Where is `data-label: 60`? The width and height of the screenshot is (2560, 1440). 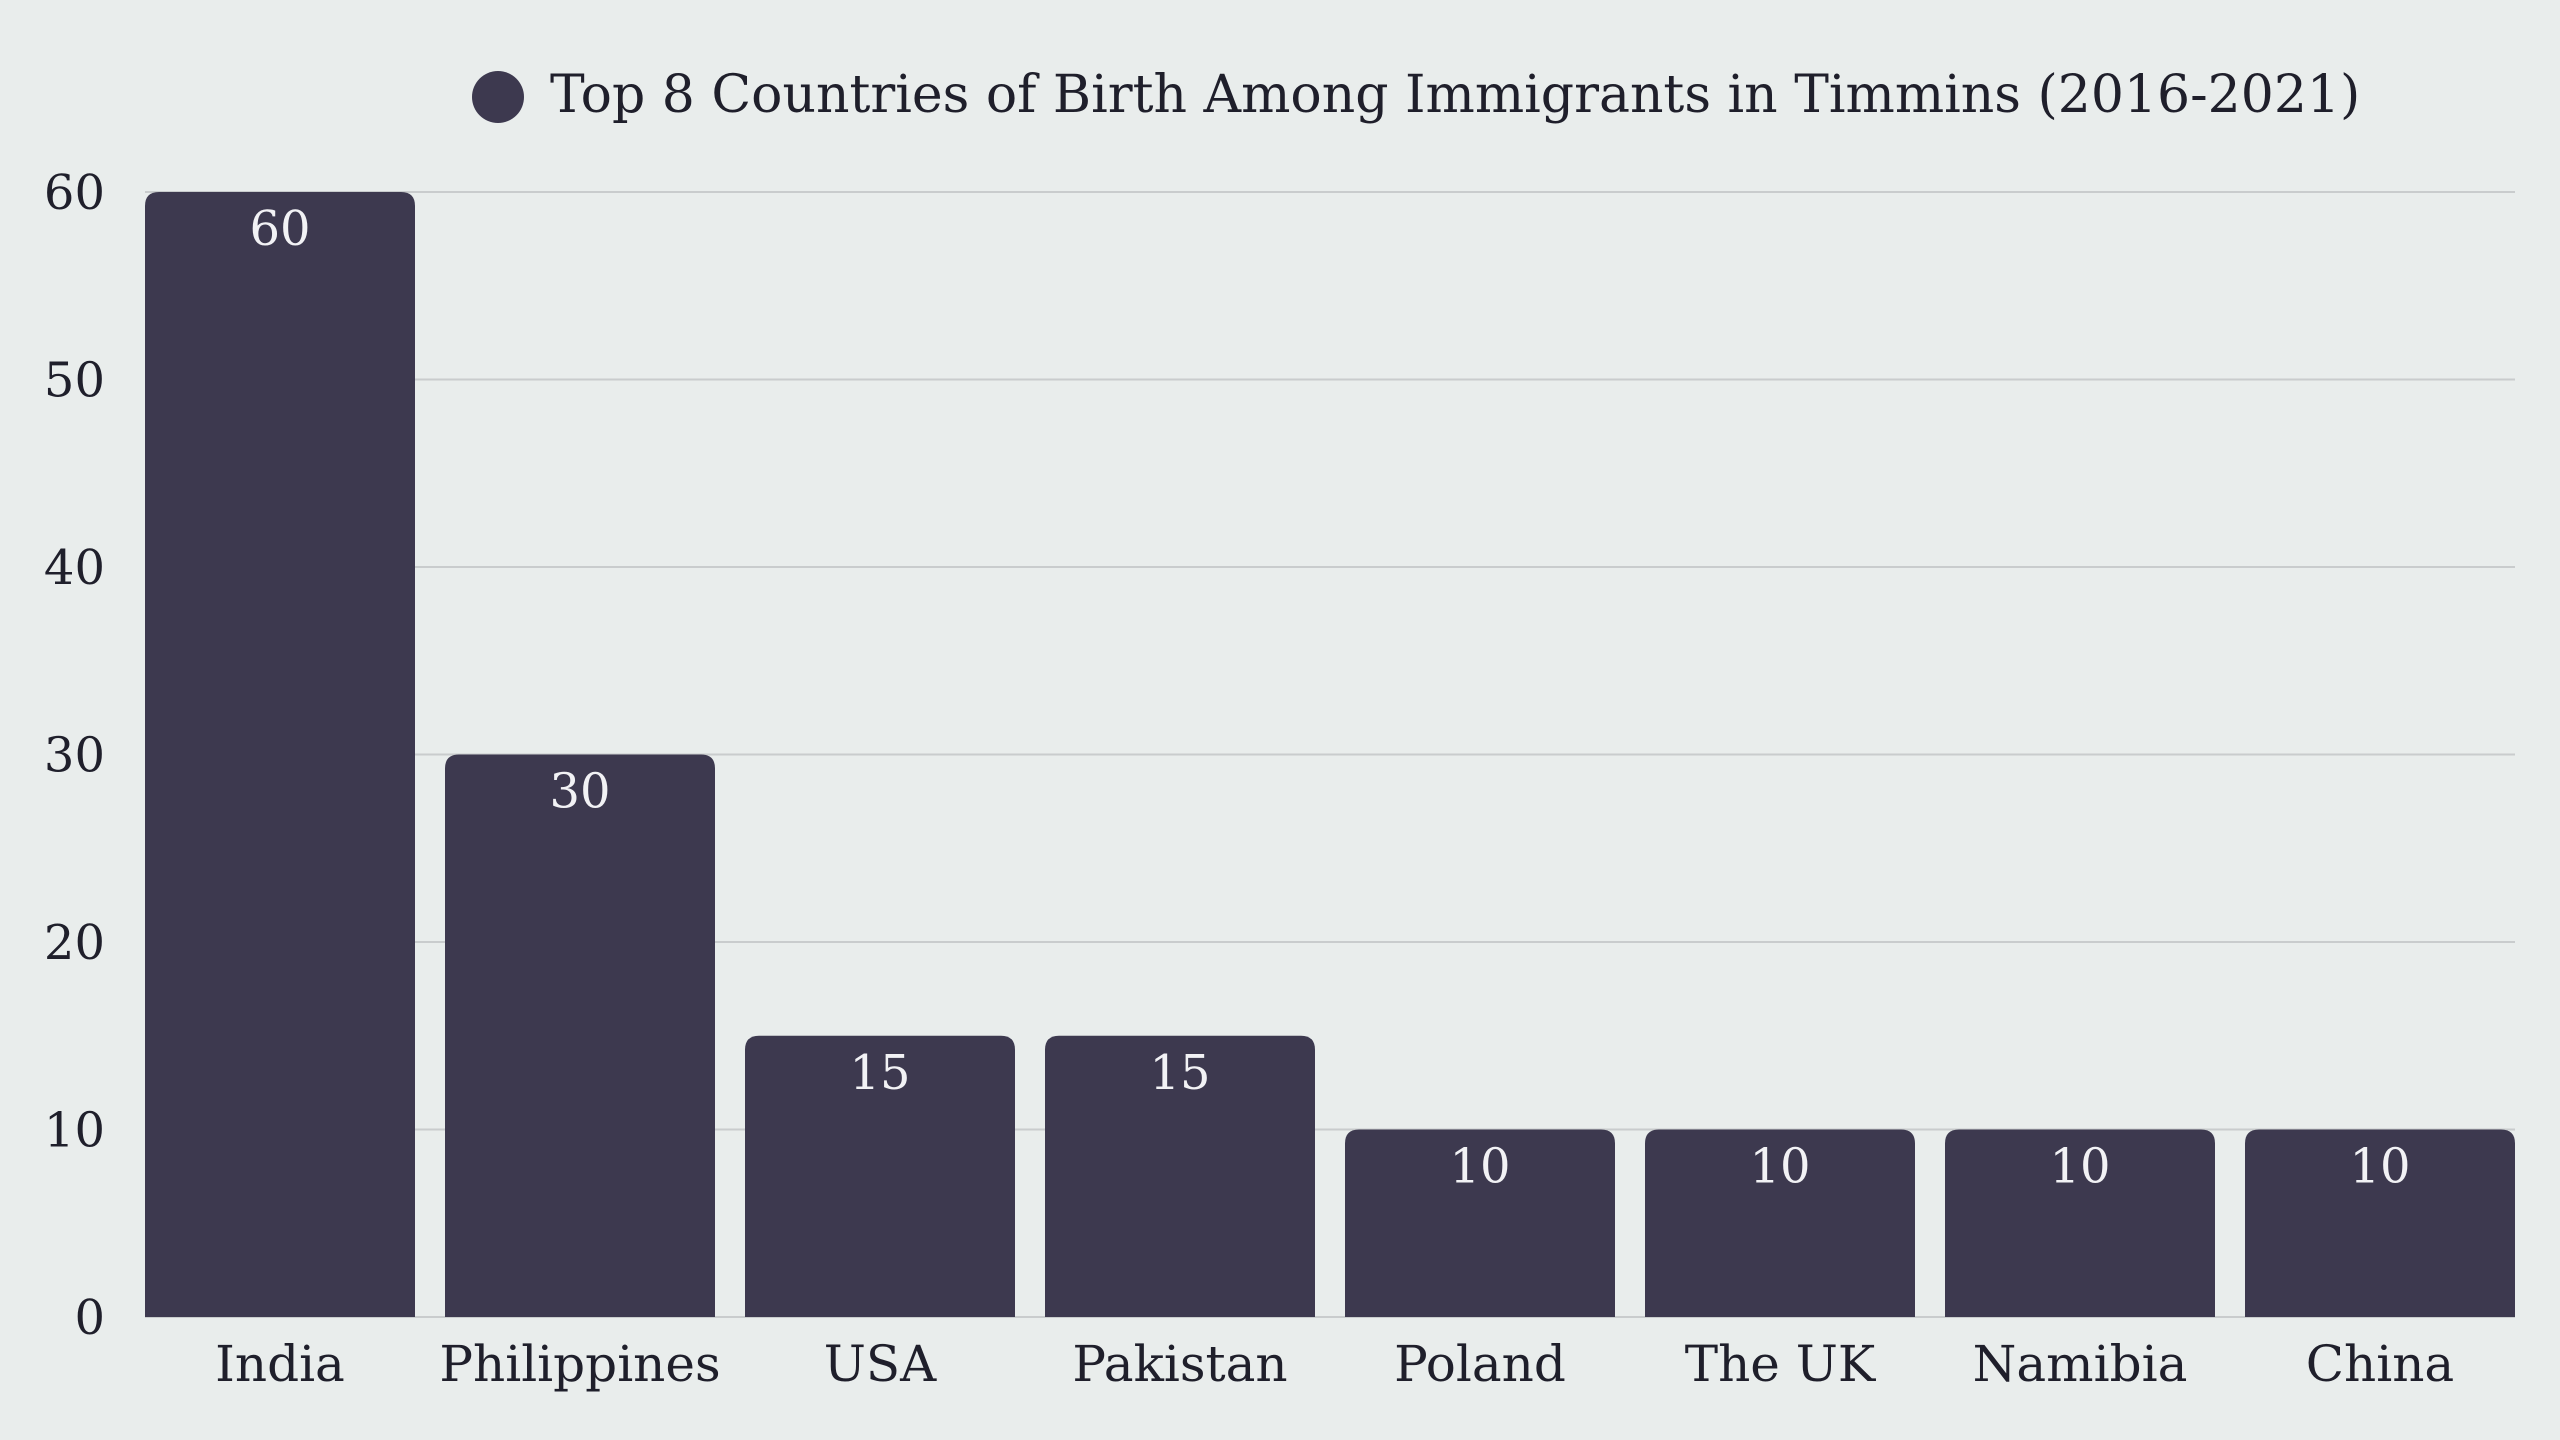 data-label: 60 is located at coordinates (279, 229).